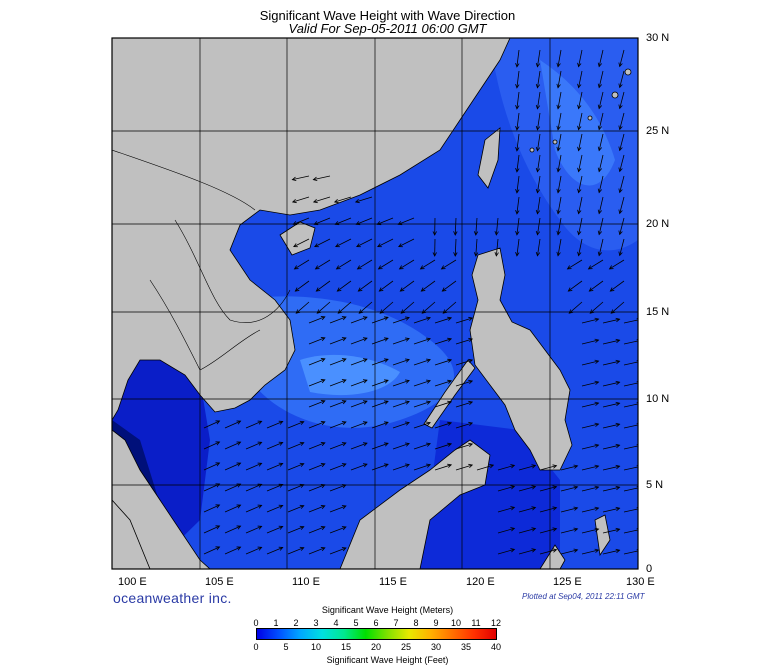  Describe the element at coordinates (496, 623) in the screenshot. I see `meter-tick: 12` at that location.